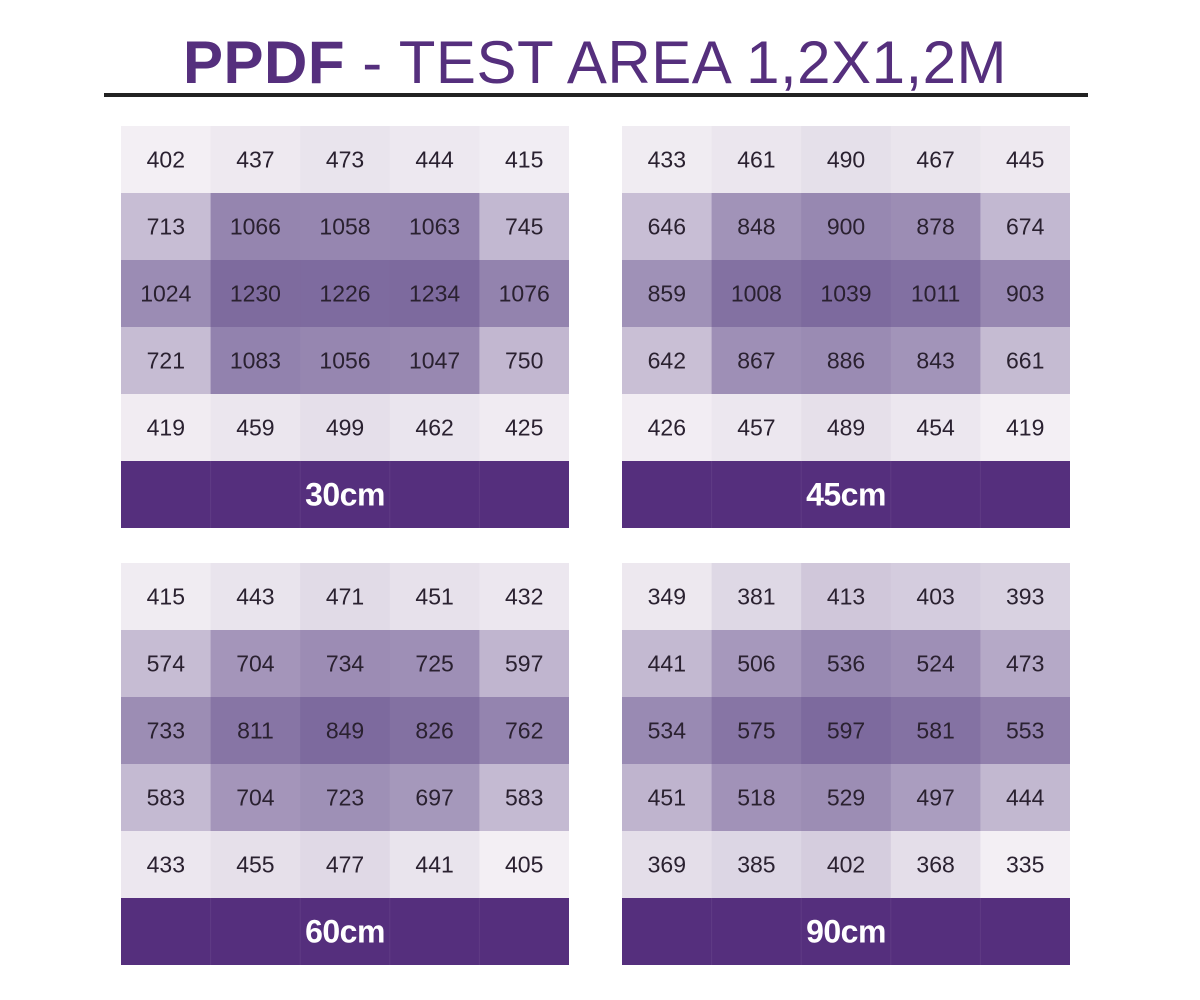 The image size is (1200, 1000). I want to click on cell-value-label: 529, so click(846, 798).